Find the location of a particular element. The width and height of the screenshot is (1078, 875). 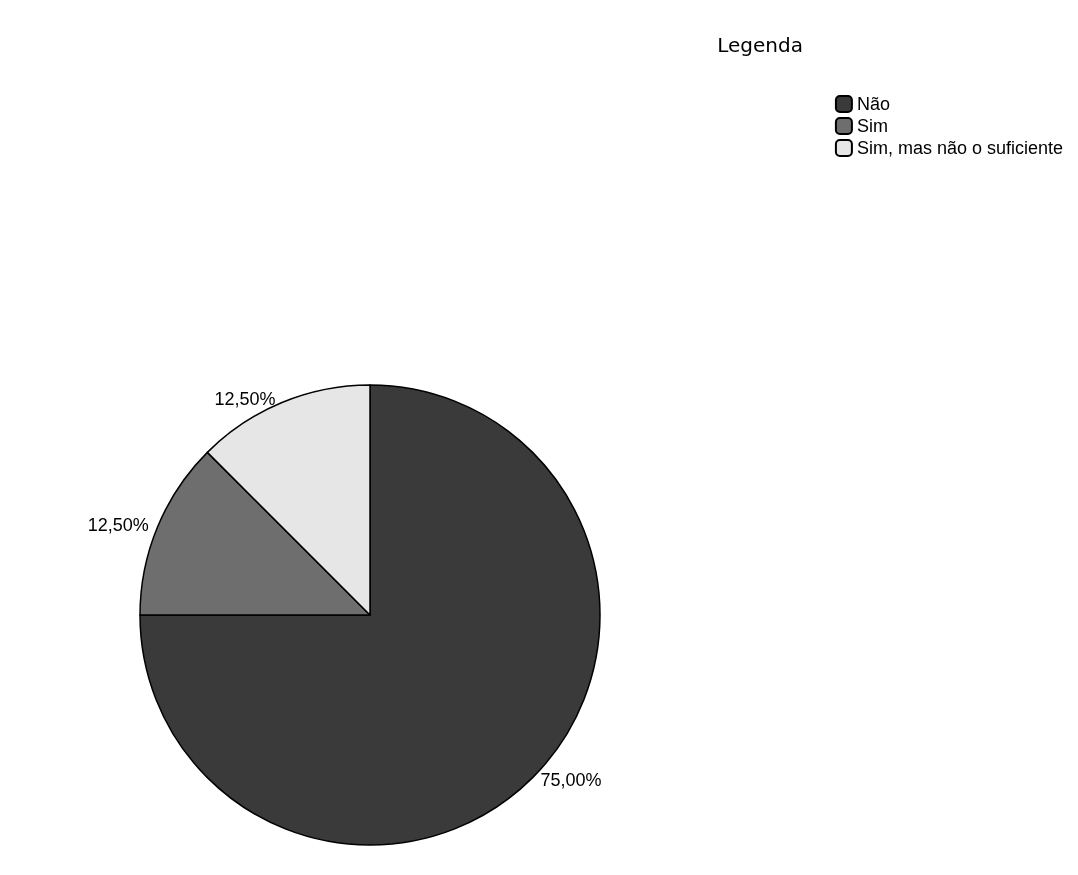

legend-label: Não is located at coordinates (873, 104).